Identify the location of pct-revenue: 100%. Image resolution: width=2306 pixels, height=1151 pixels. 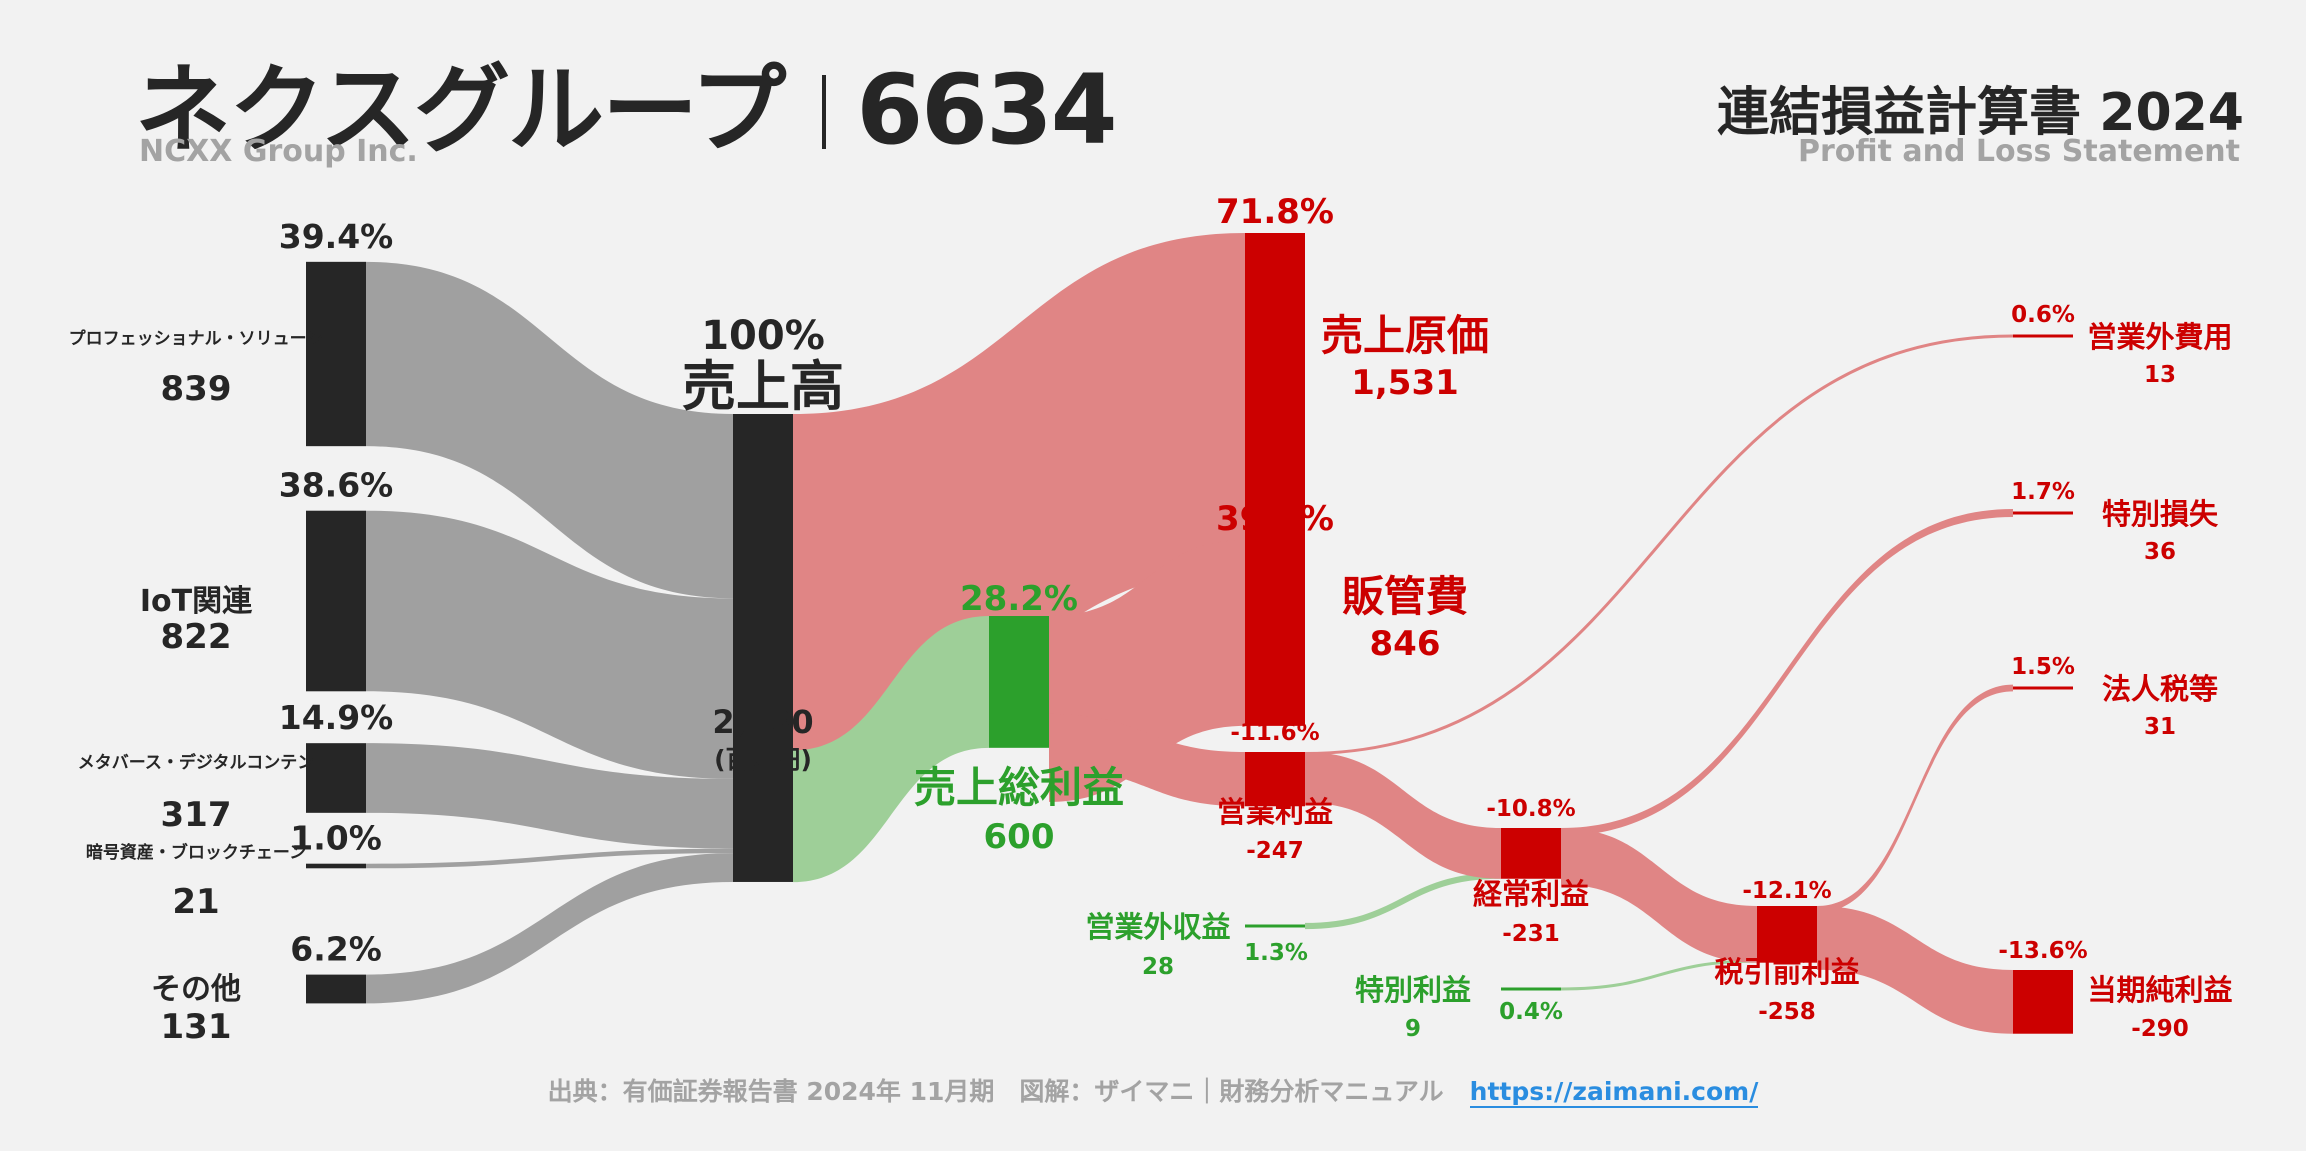
(763, 336).